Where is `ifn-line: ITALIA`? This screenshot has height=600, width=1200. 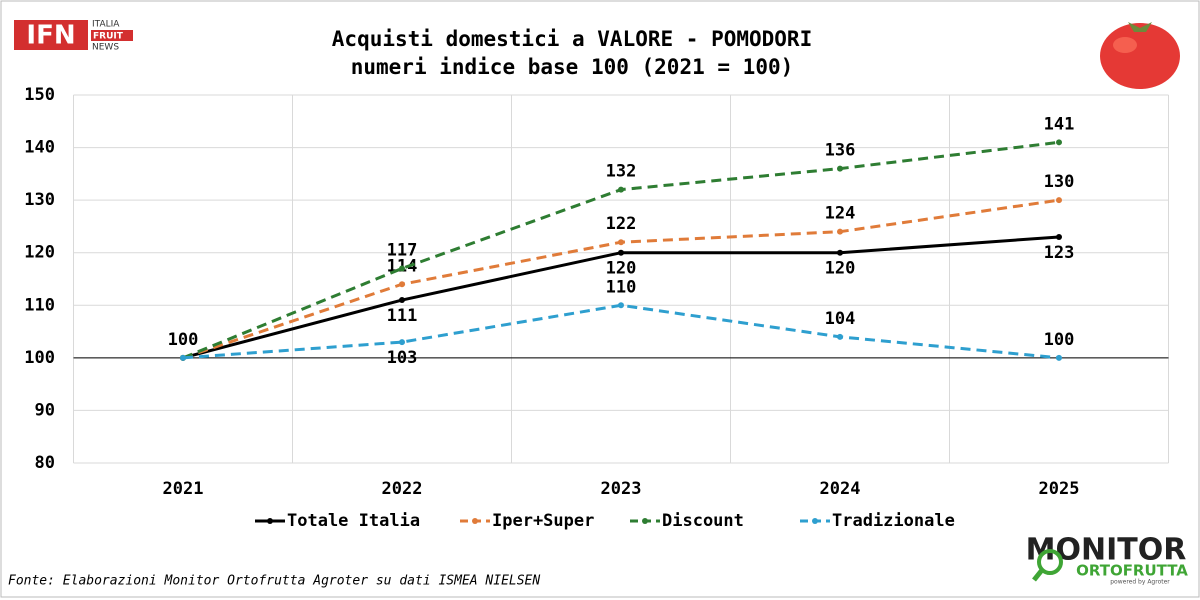
ifn-line: ITALIA is located at coordinates (106, 25).